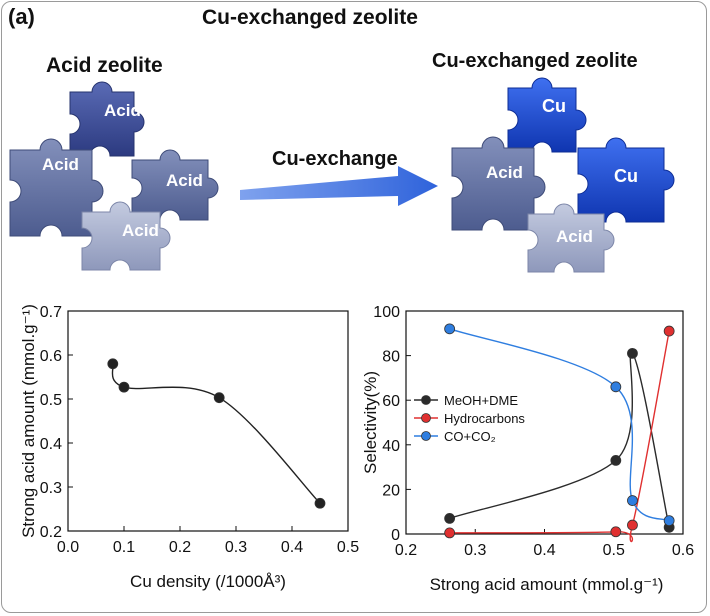 The width and height of the screenshot is (710, 616). What do you see at coordinates (122, 110) in the screenshot?
I see `acid-label-1: Acid` at bounding box center [122, 110].